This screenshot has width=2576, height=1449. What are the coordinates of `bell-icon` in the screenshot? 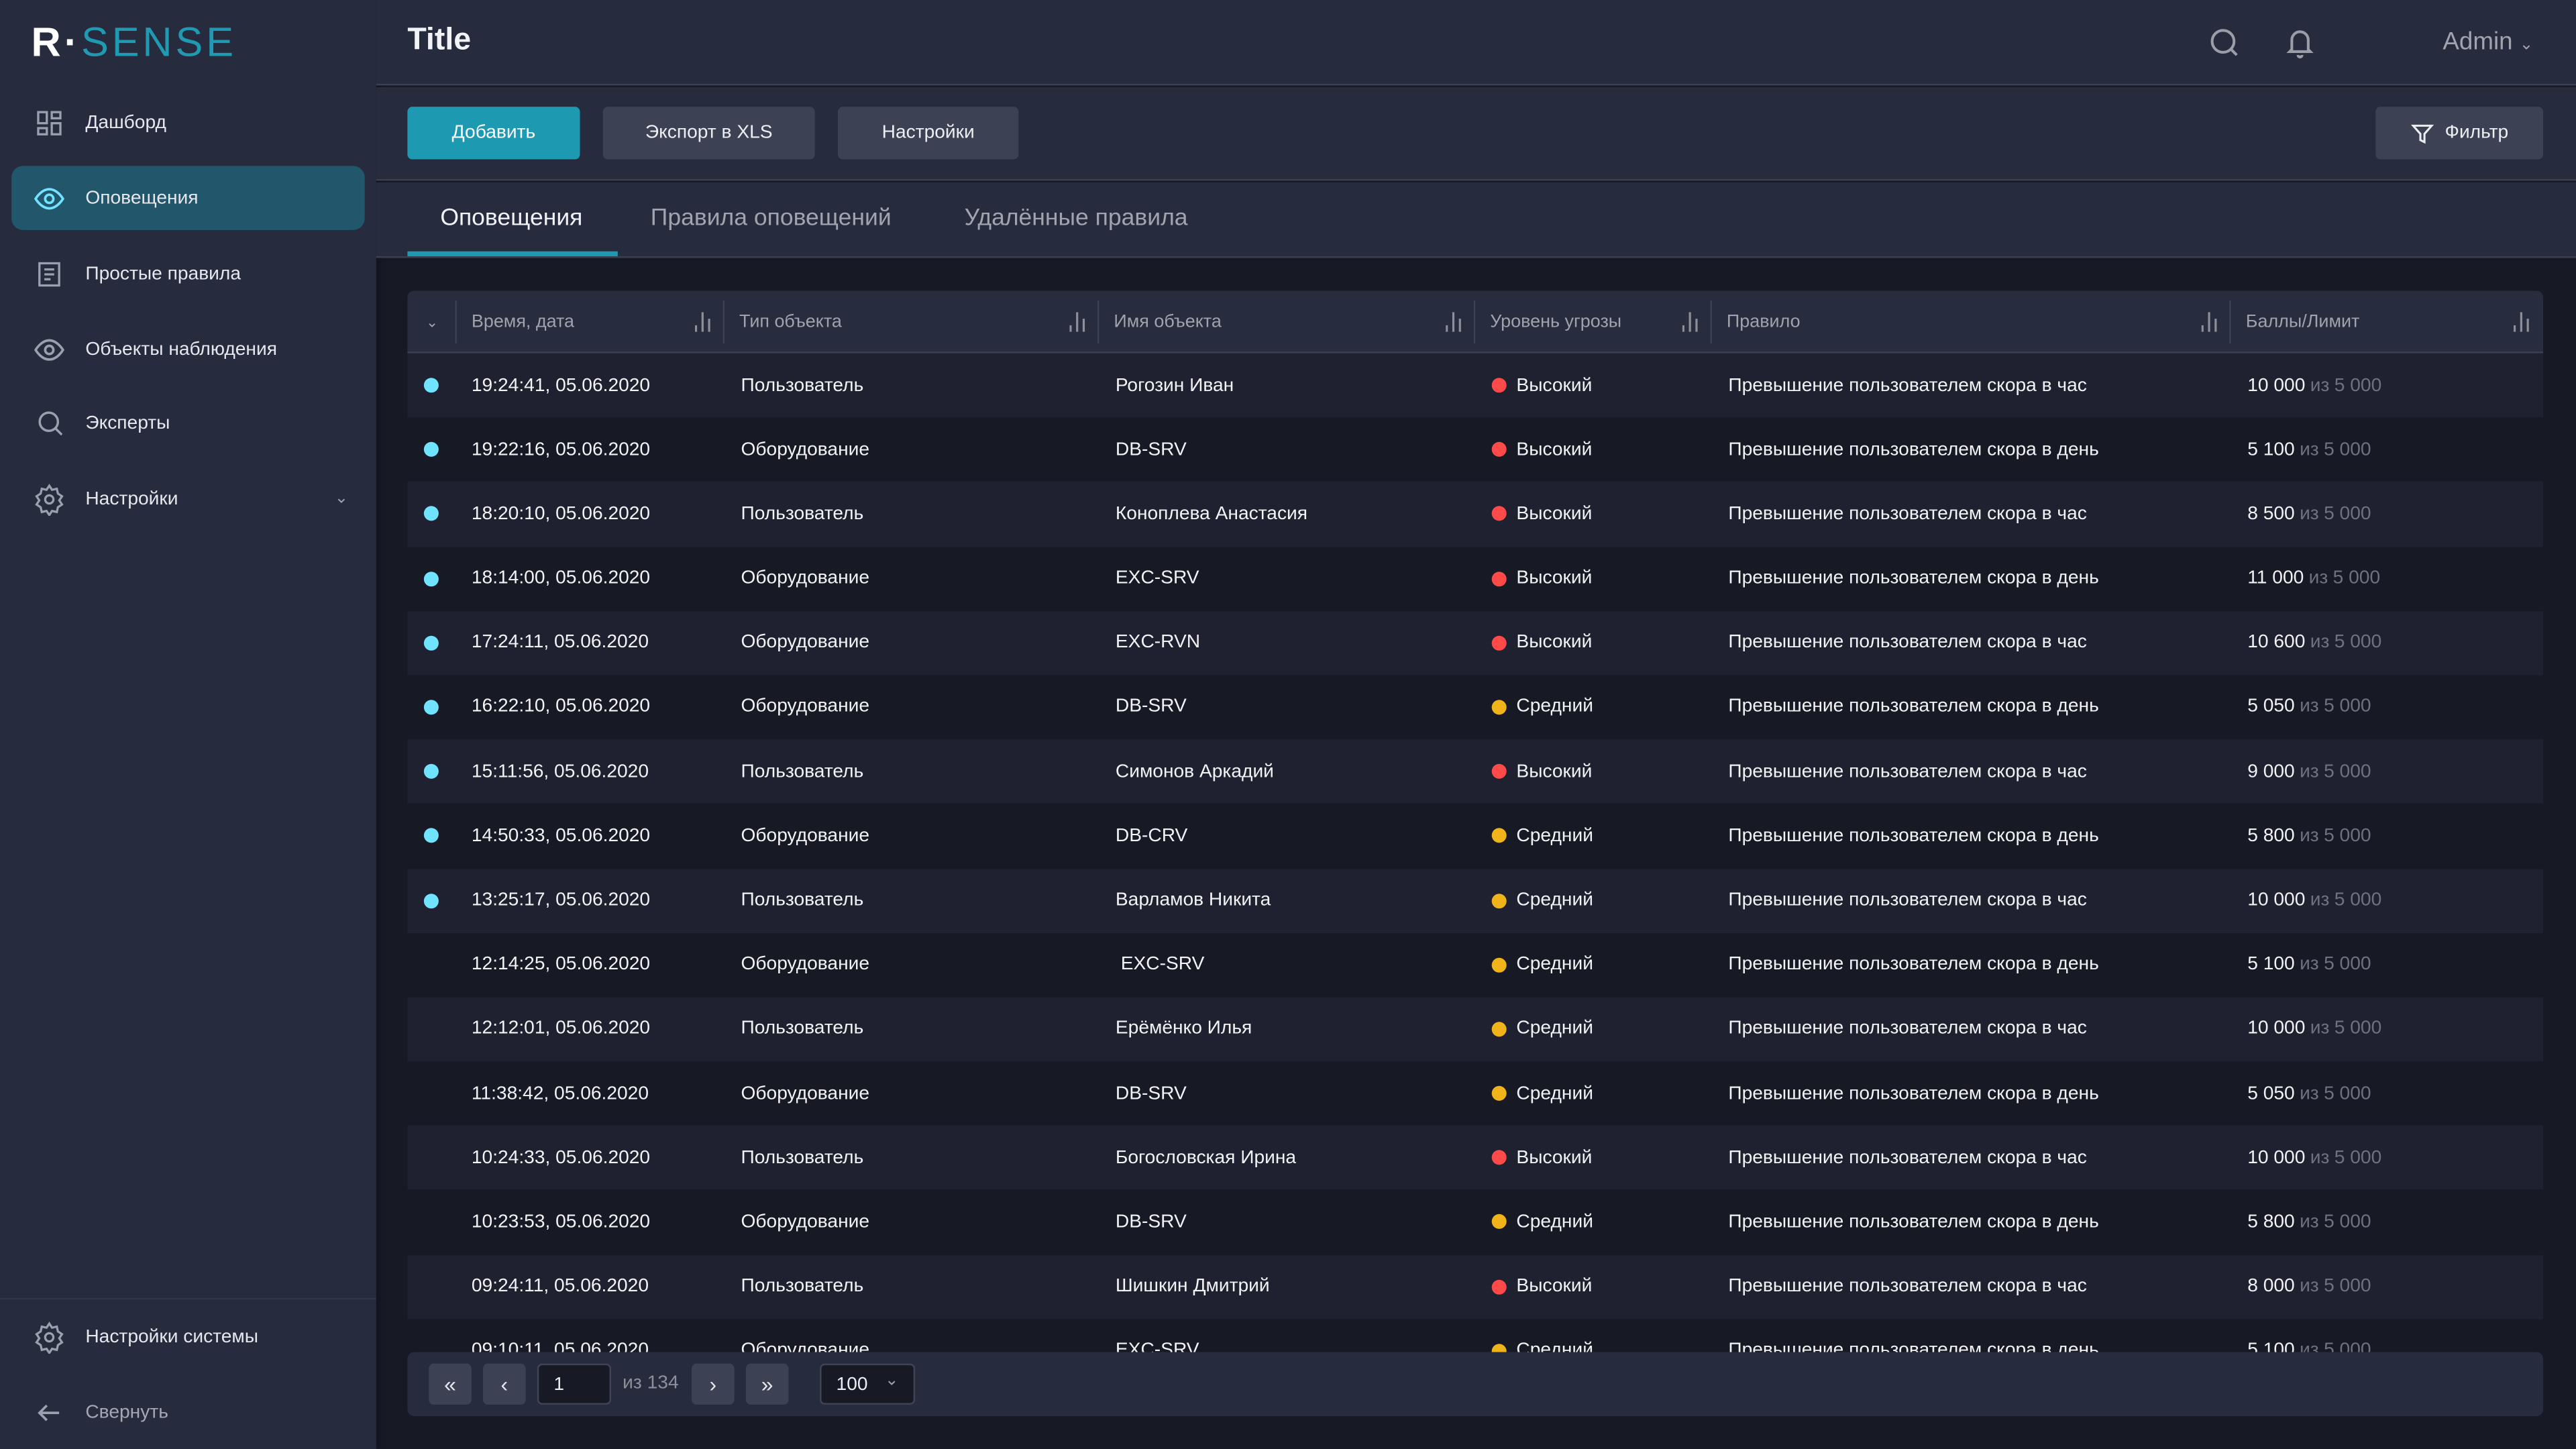 It's located at (2300, 47).